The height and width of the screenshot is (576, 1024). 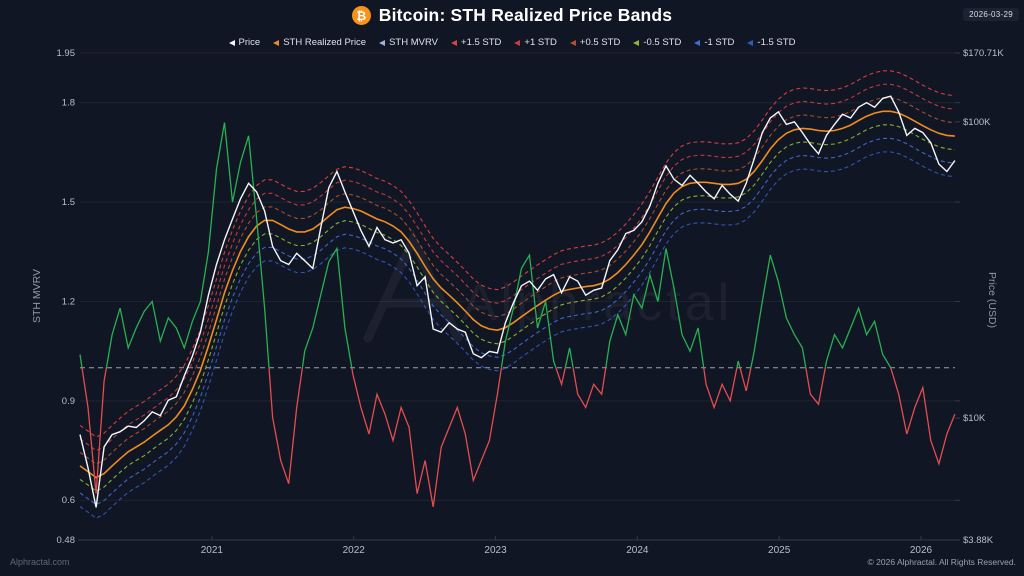 What do you see at coordinates (597, 303) in the screenshot?
I see `watermark-text: Alphractal` at bounding box center [597, 303].